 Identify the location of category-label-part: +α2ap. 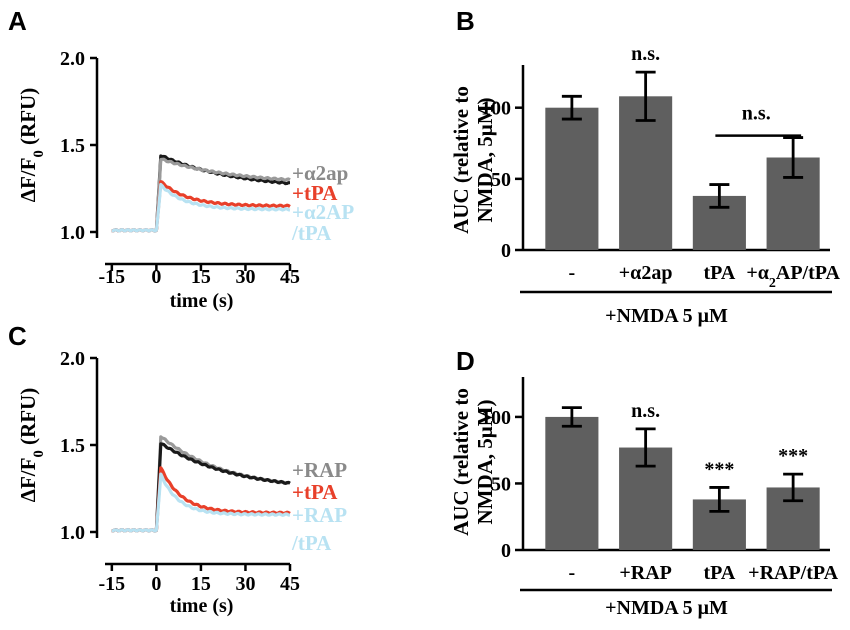
(646, 273).